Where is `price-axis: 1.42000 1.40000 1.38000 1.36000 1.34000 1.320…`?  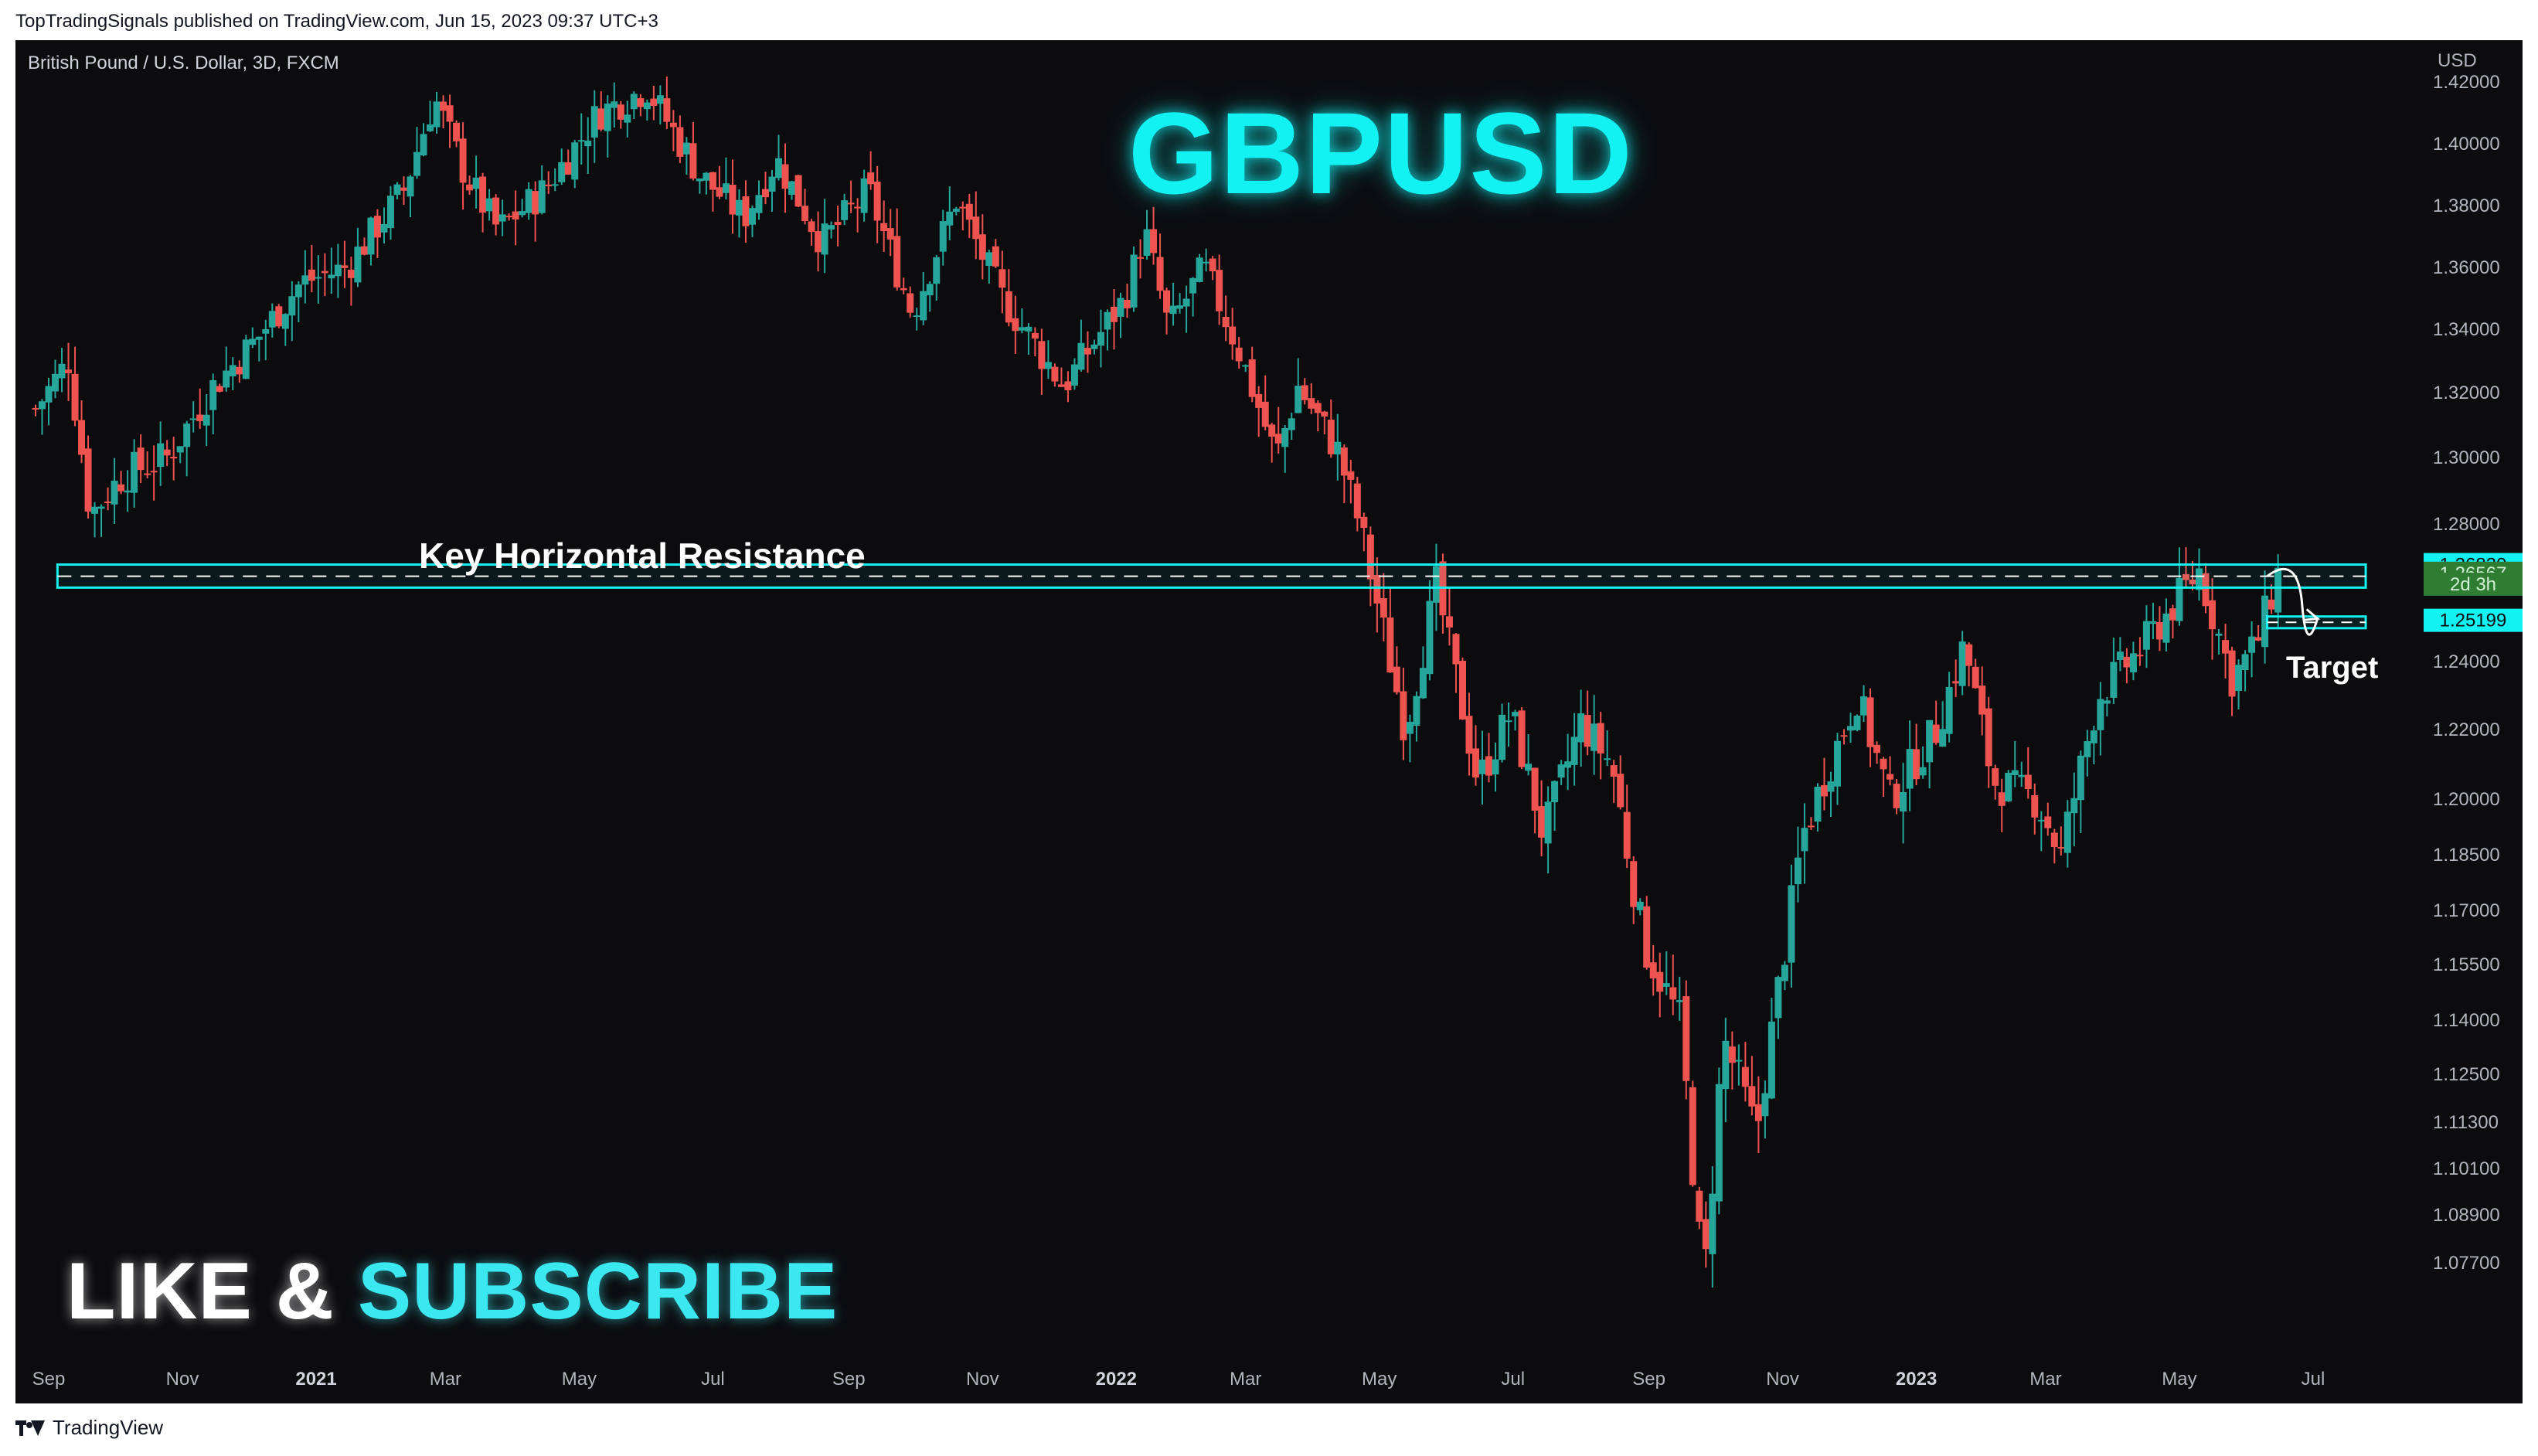 price-axis: 1.42000 1.40000 1.38000 1.36000 1.34000 1.320… is located at coordinates (2467, 662).